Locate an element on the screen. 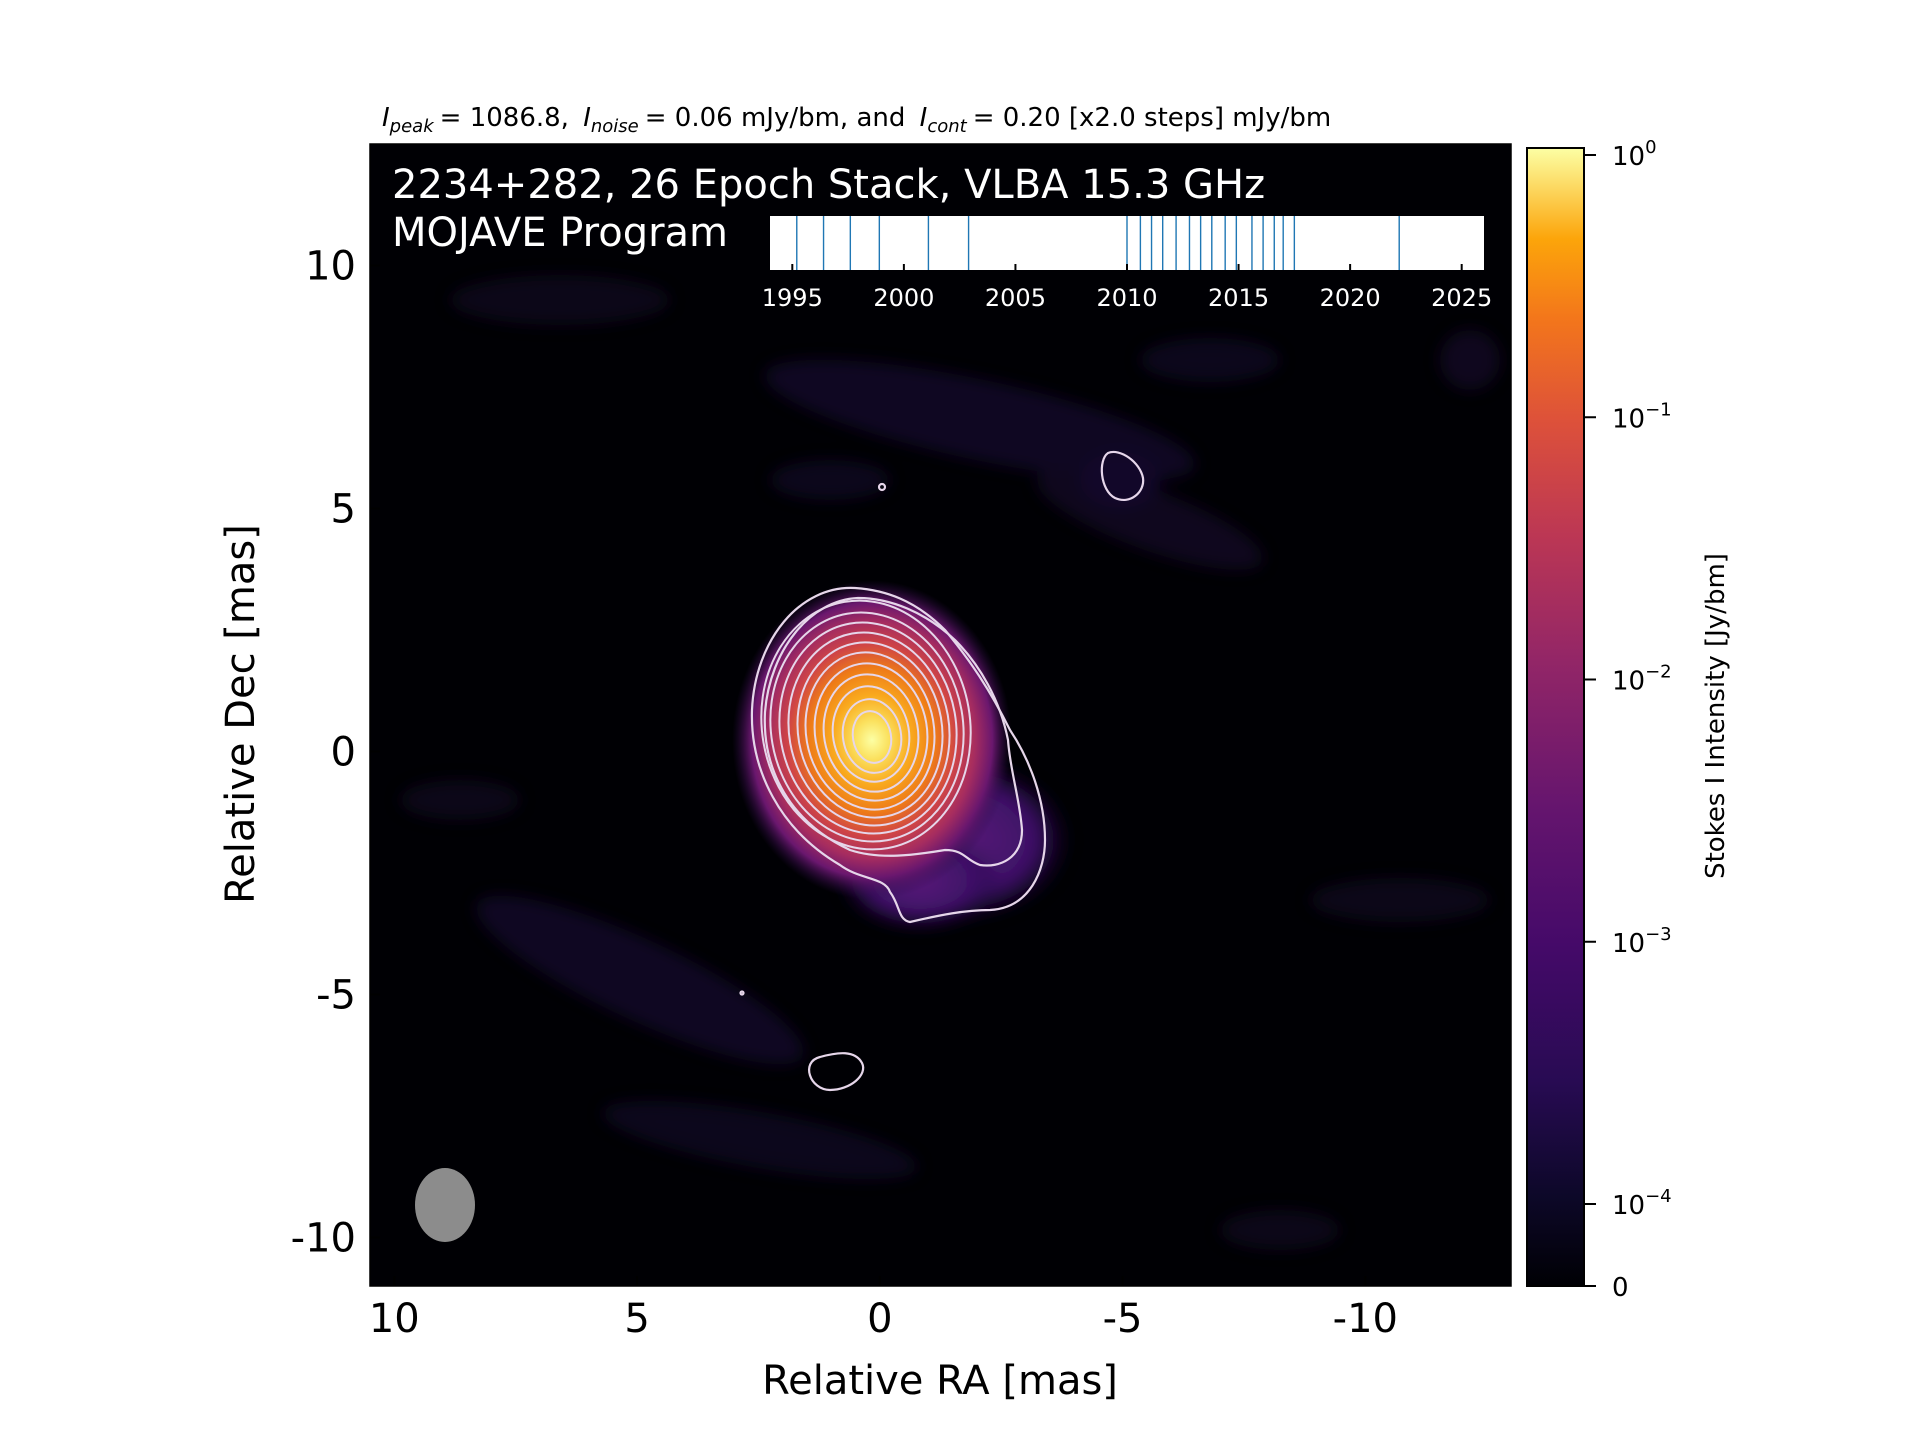 The image size is (1920, 1440). timeline-tick-label: 2025 is located at coordinates (1461, 298).